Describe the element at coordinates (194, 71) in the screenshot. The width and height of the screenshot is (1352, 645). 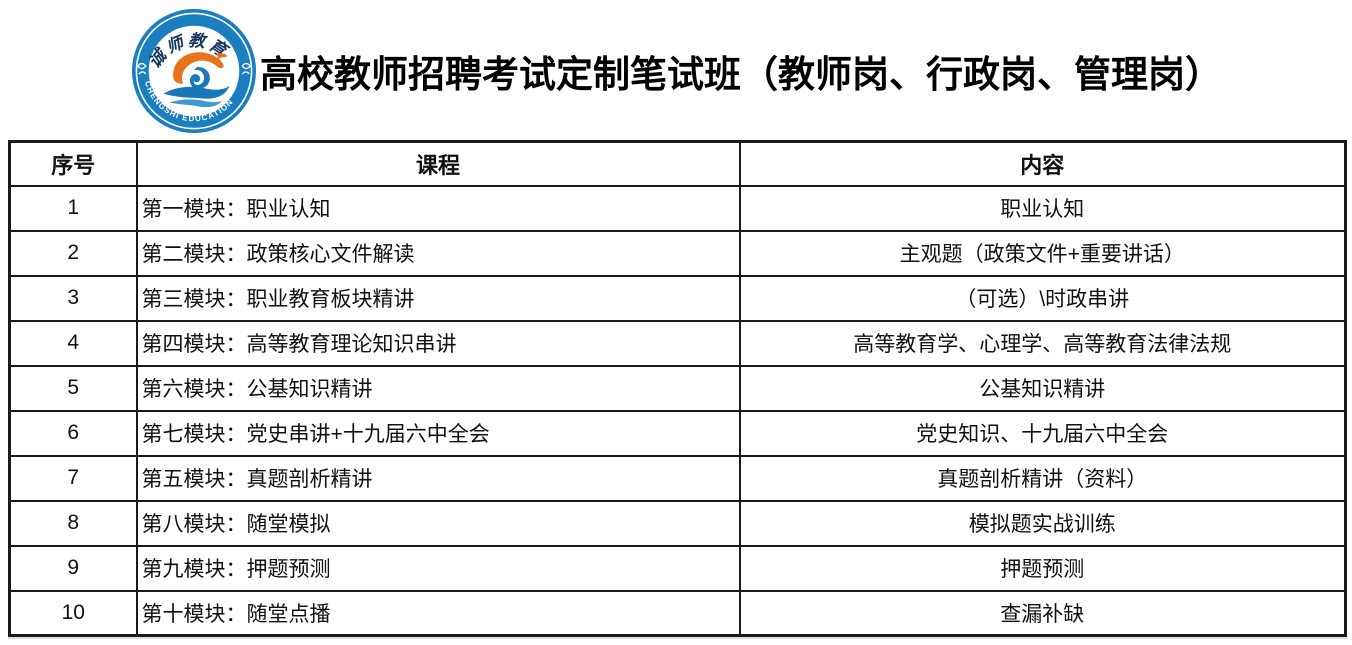
I see `chengshi-education-logo-icon: 诚师教育 CHENGSHI EDUCATION` at that location.